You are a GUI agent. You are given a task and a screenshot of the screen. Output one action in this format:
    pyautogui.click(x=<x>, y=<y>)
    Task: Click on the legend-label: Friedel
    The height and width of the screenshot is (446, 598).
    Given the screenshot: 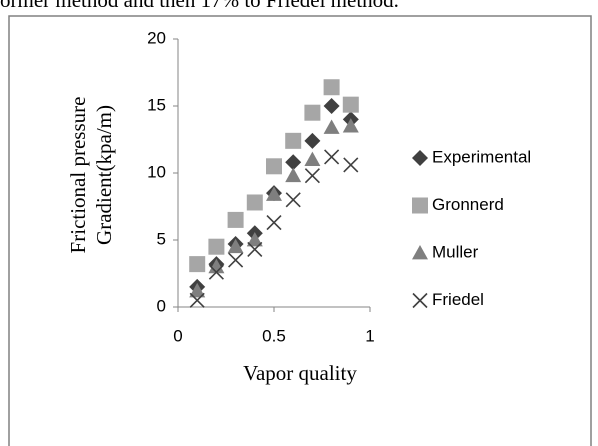 What is the action you would take?
    pyautogui.click(x=458, y=299)
    